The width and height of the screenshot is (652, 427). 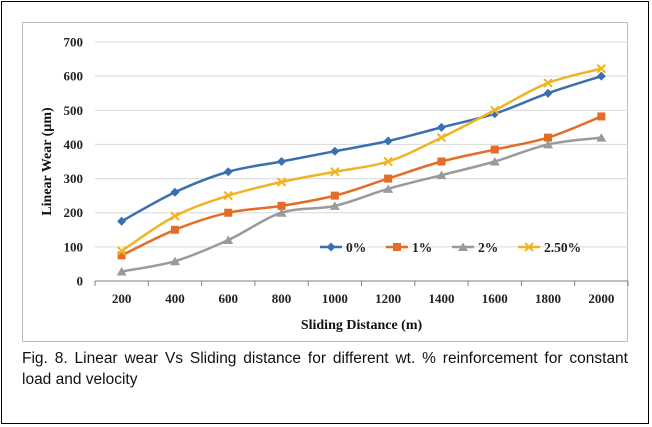 I want to click on legend-label: 0%, so click(x=356, y=247).